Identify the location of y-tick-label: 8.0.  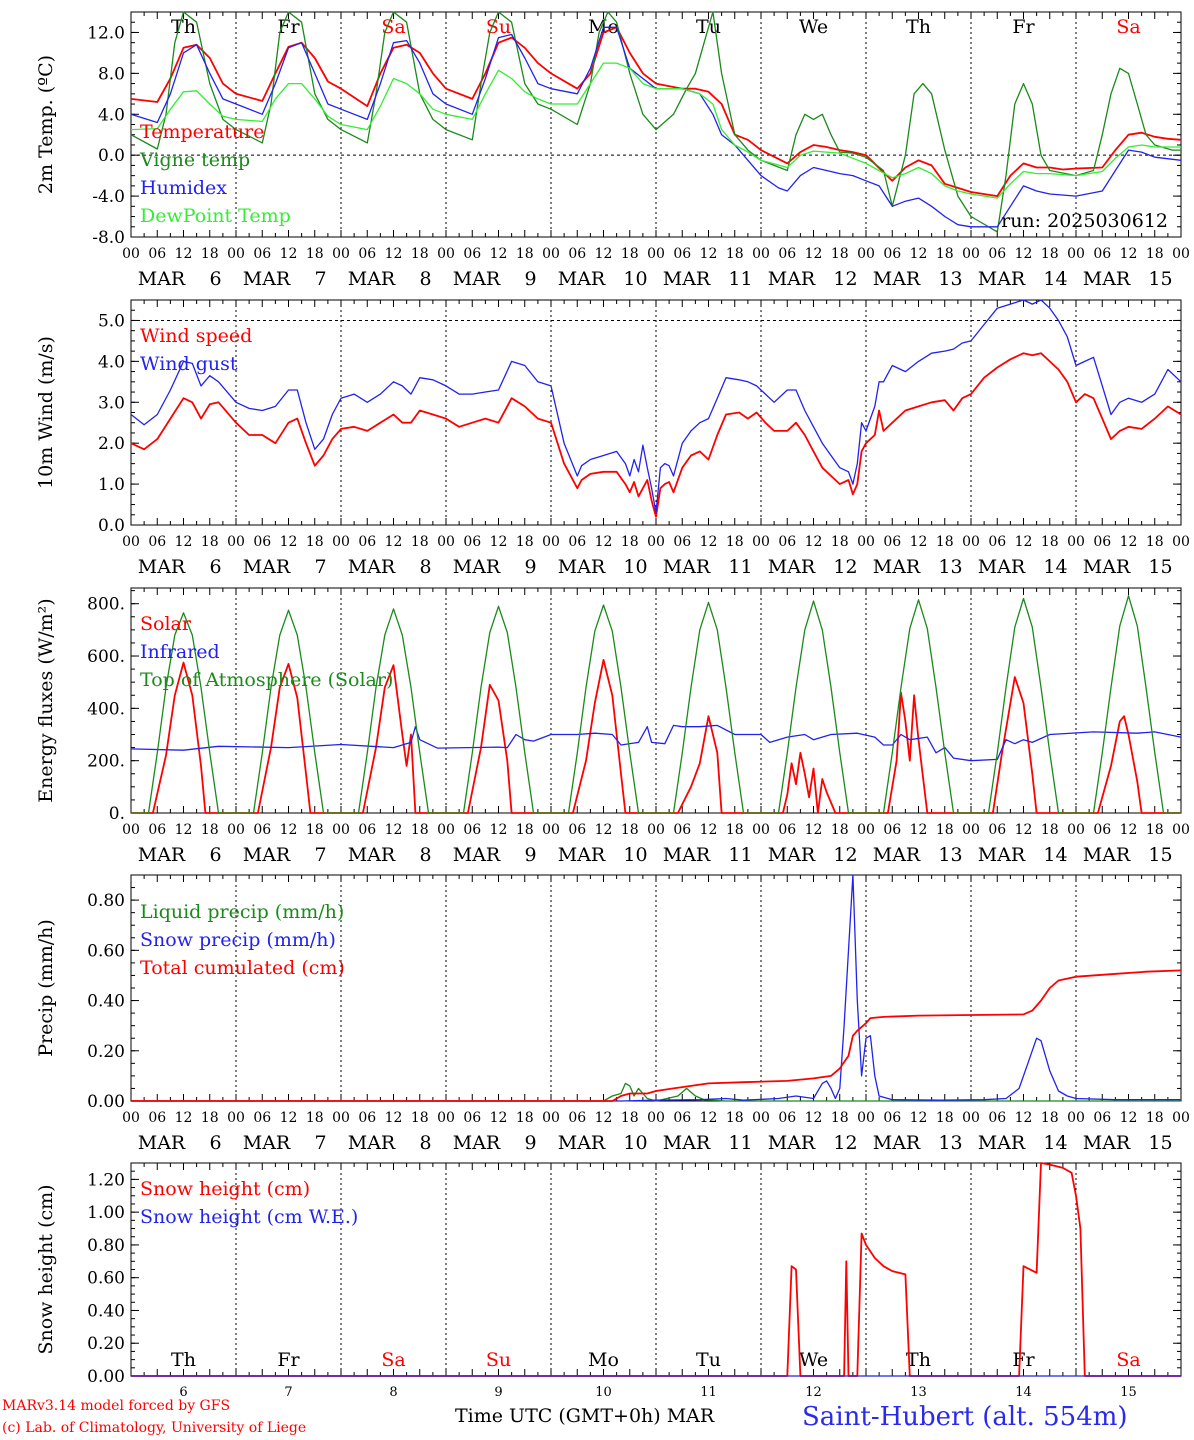
(111, 74).